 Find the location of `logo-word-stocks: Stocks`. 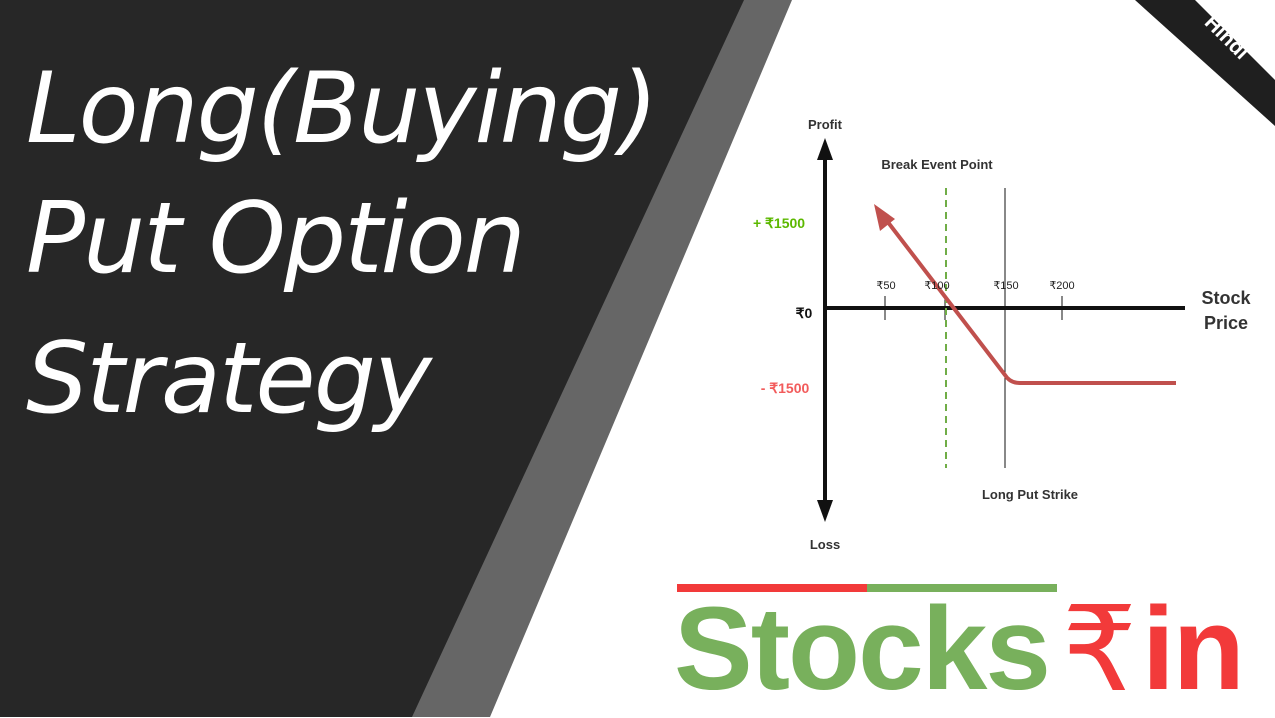

logo-word-stocks: Stocks is located at coordinates (862, 649).